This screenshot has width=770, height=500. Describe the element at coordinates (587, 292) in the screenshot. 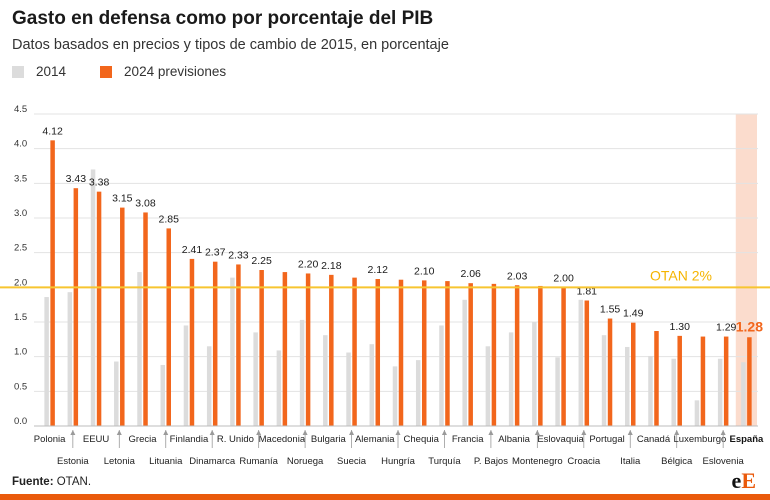

I see `data-label: 1.81` at that location.